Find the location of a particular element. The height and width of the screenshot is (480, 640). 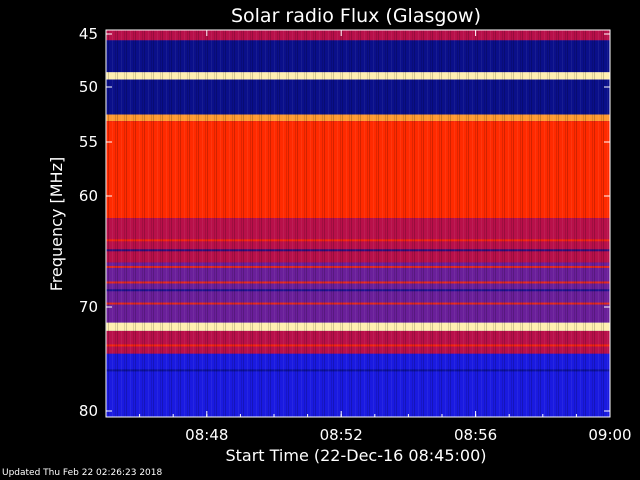

y-tick-label: 70 is located at coordinates (88, 307).